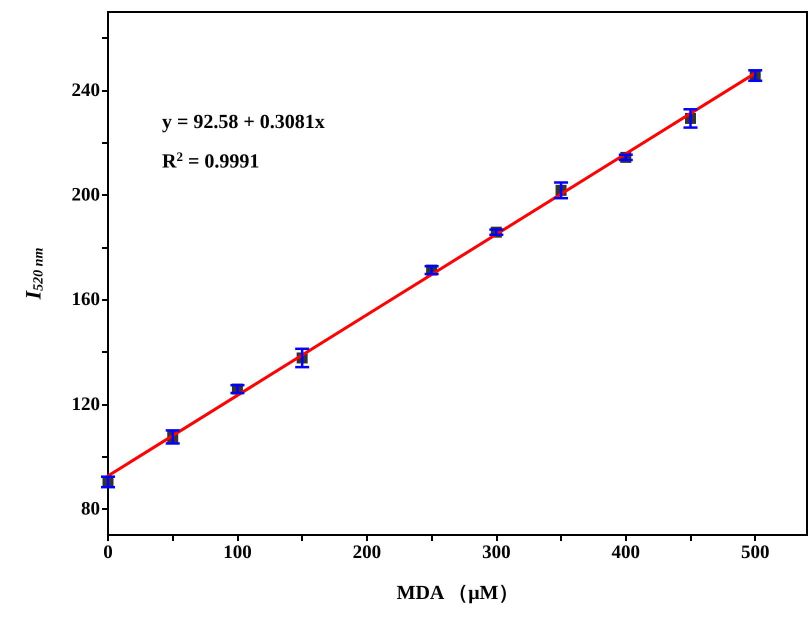  What do you see at coordinates (496, 552) in the screenshot?
I see `x-tick-label: 300` at bounding box center [496, 552].